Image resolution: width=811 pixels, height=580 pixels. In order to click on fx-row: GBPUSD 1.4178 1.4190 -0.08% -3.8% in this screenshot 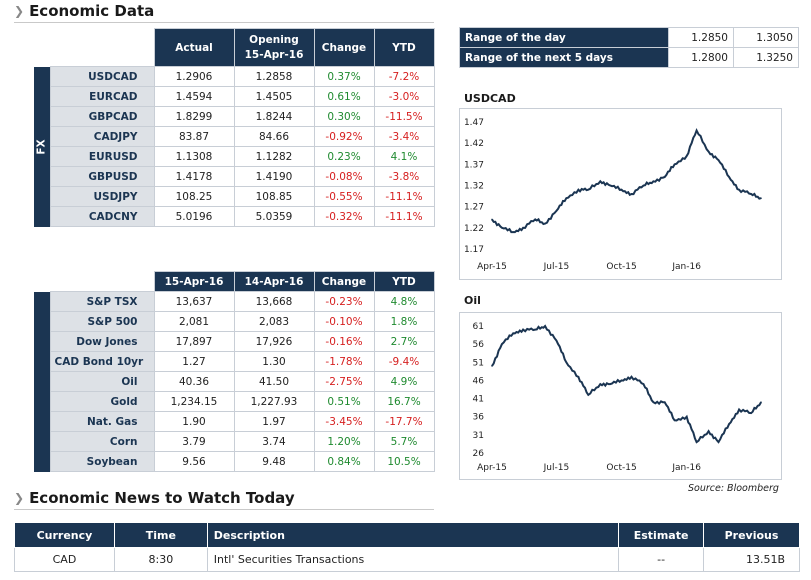, I will do `click(234, 176)`.